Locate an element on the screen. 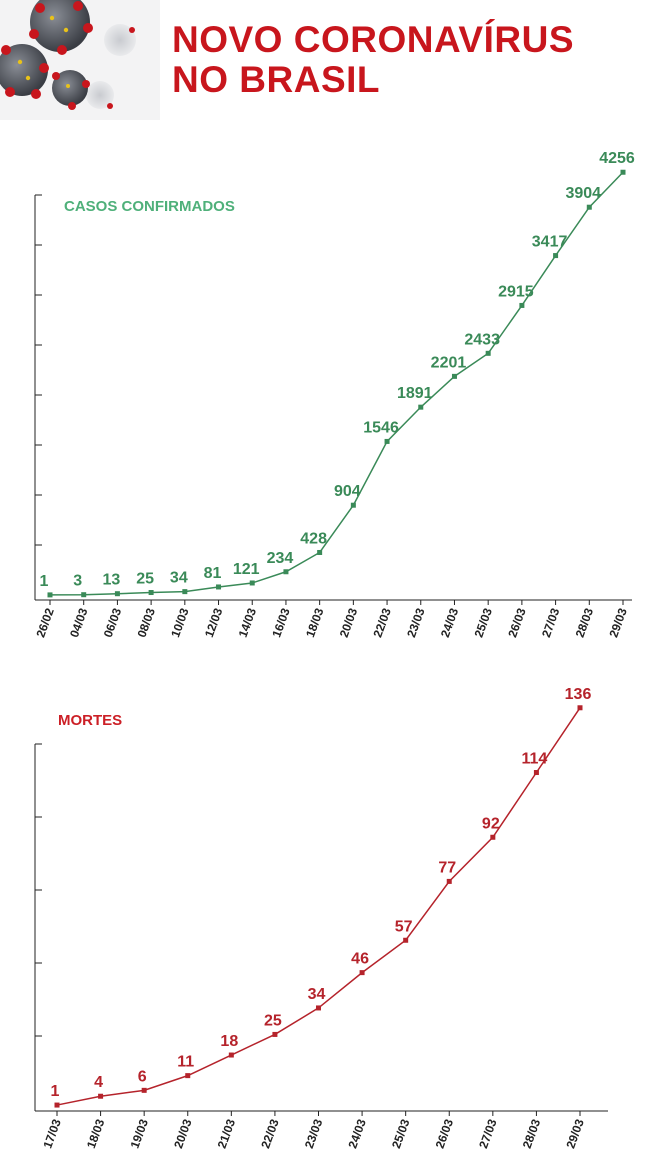  x-tick-label: 26/02 is located at coordinates (45, 622).